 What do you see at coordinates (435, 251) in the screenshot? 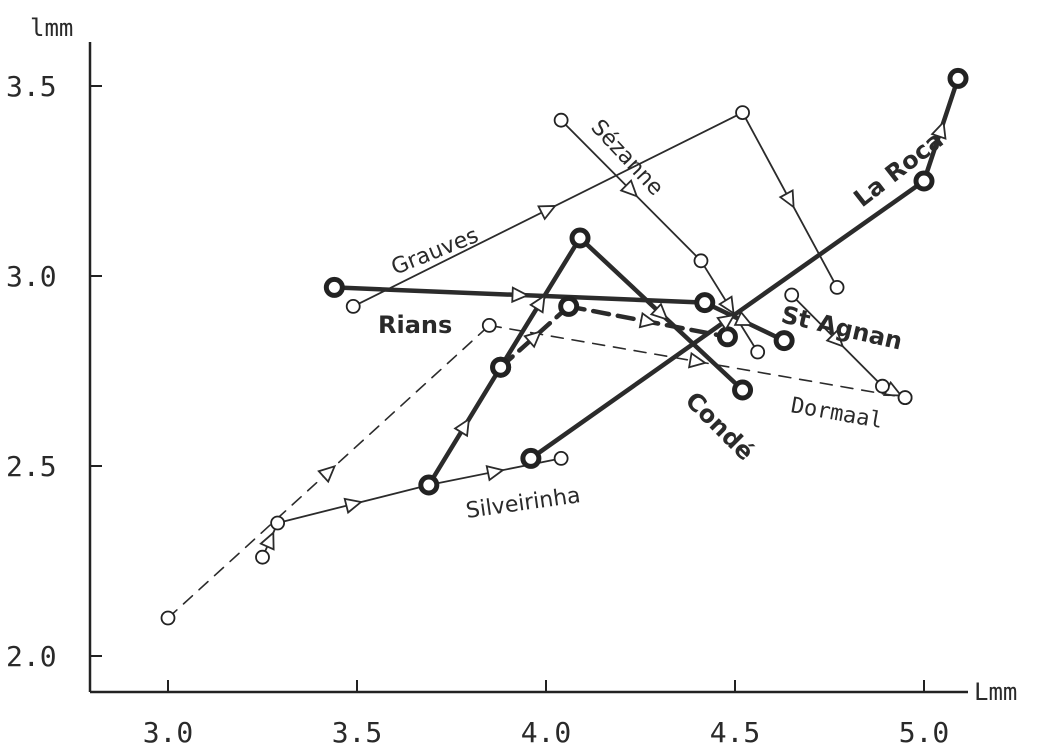
I see `label-grauves: Grauves` at bounding box center [435, 251].